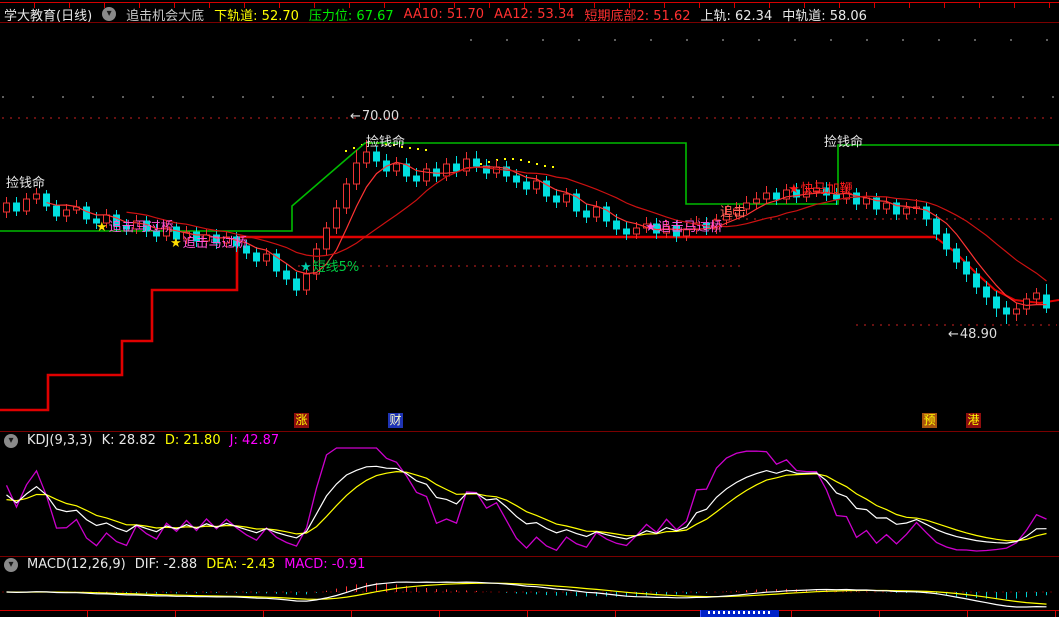 The image size is (1059, 617). I want to click on indicator-field-aa10: AA10: 51.70, so click(444, 14).